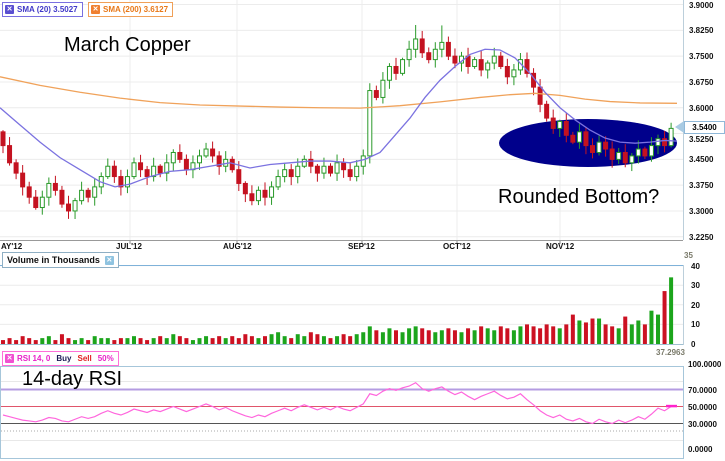  I want to click on volume-axis-label: 30, so click(695, 286).